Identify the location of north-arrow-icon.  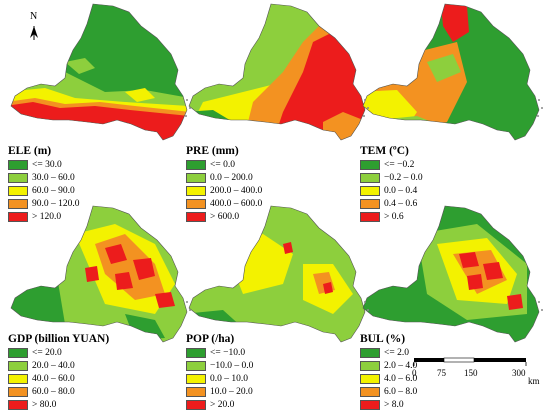
(34, 33).